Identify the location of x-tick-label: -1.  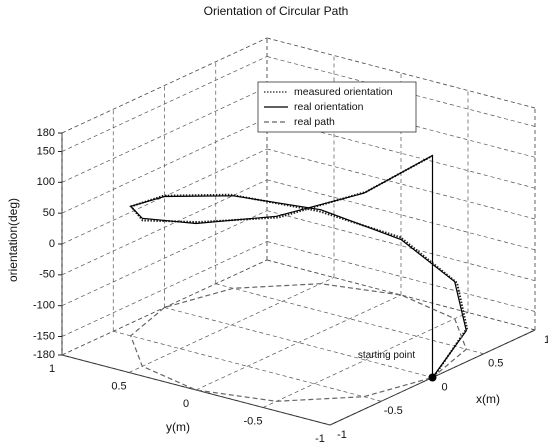
(342, 435).